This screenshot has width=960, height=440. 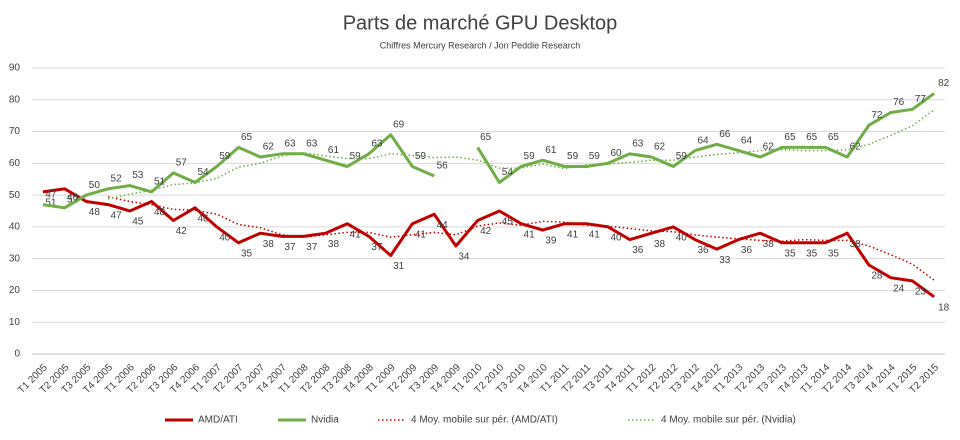 I want to click on data-label: 76, so click(x=899, y=102).